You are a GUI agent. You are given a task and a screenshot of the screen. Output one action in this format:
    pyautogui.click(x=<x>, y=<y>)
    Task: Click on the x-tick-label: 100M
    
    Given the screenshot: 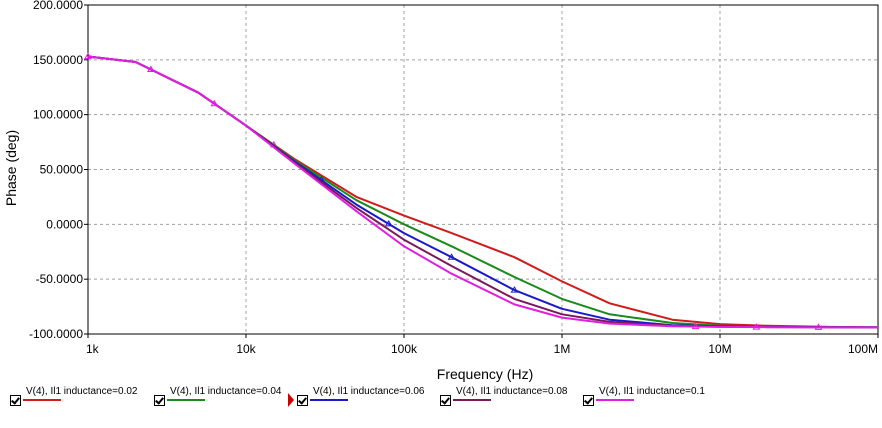 What is the action you would take?
    pyautogui.click(x=863, y=349)
    